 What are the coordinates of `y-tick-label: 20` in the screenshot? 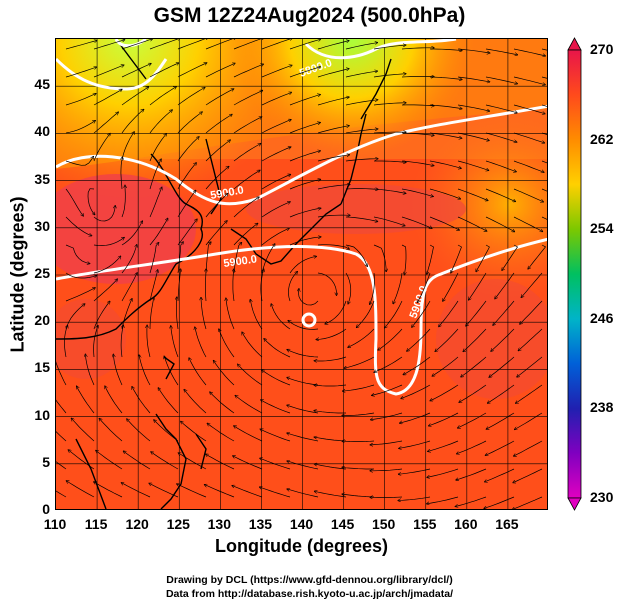 It's located at (42, 320).